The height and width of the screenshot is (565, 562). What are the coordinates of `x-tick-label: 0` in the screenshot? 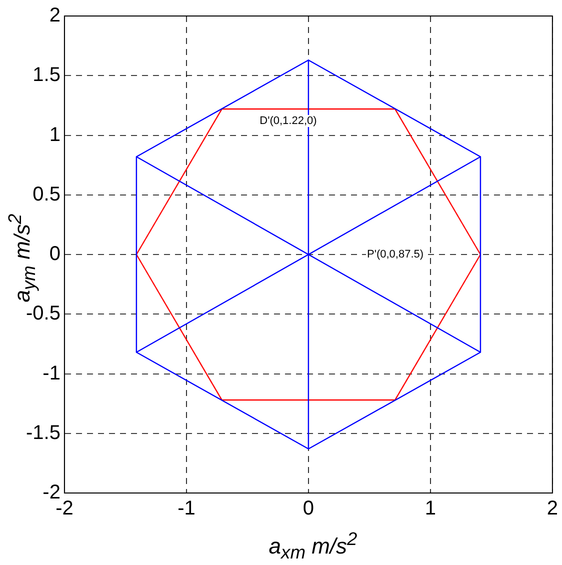 It's located at (308, 509).